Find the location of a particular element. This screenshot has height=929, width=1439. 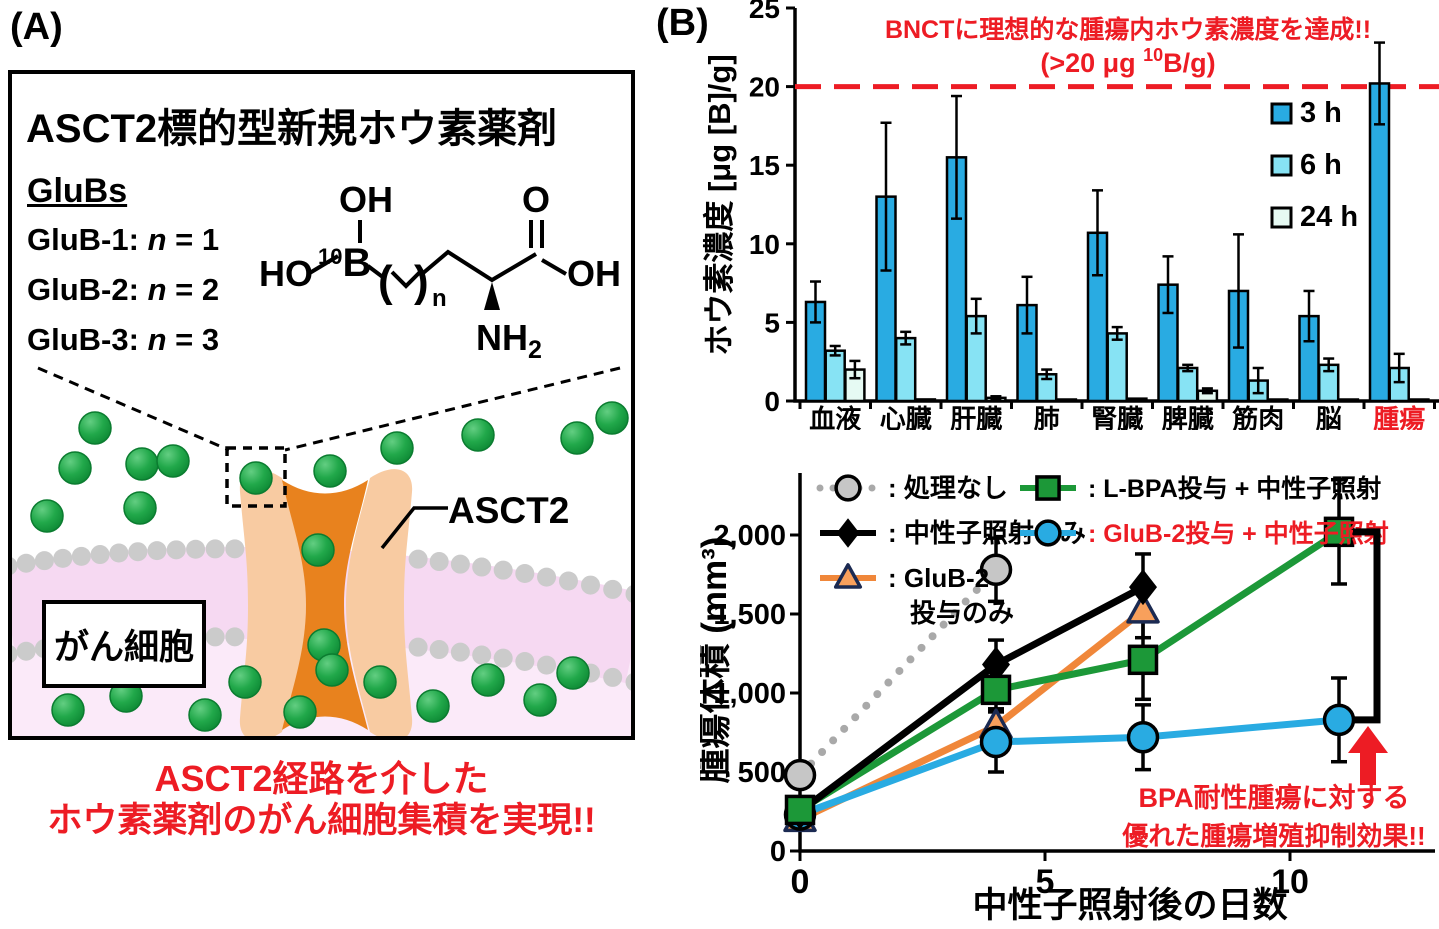

subtitle-pre: (>20 μg is located at coordinates (1091, 63).